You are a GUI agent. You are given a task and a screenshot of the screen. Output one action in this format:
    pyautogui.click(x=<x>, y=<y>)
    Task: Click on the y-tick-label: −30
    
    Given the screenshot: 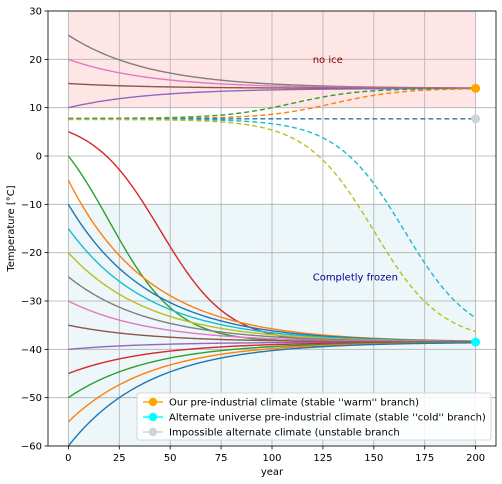 What is the action you would take?
    pyautogui.click(x=31, y=302)
    